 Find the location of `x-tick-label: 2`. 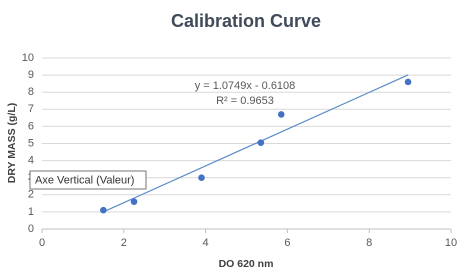

x-tick-label: 2 is located at coordinates (124, 243).